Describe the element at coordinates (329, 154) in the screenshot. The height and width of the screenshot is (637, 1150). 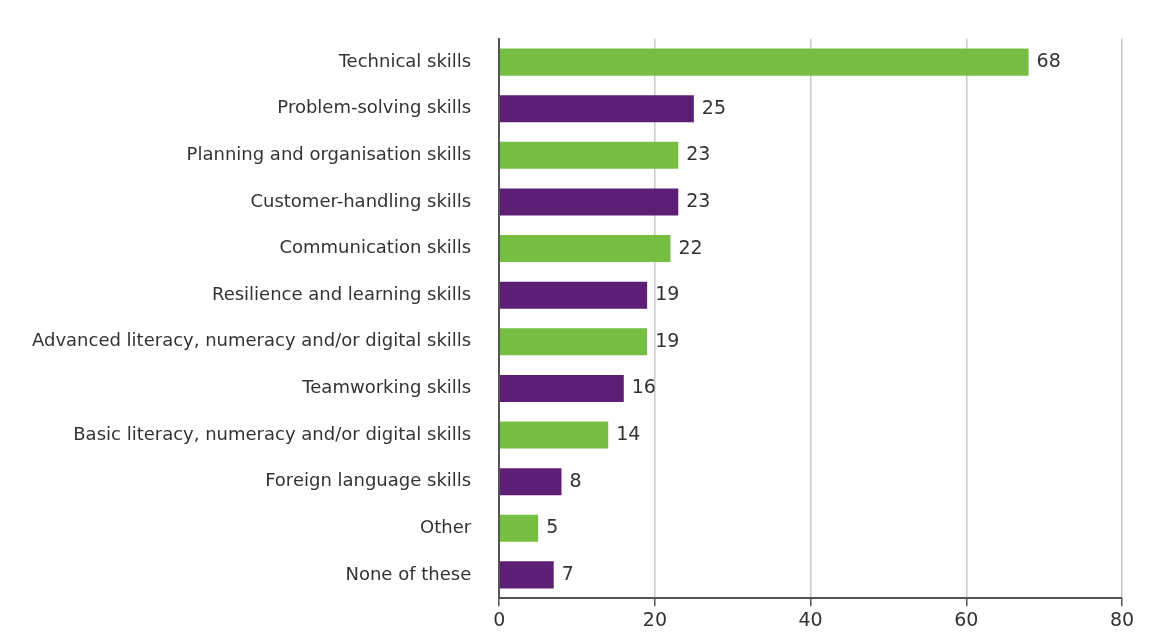
I see `y-tick-label: Planning and organisation skills` at that location.